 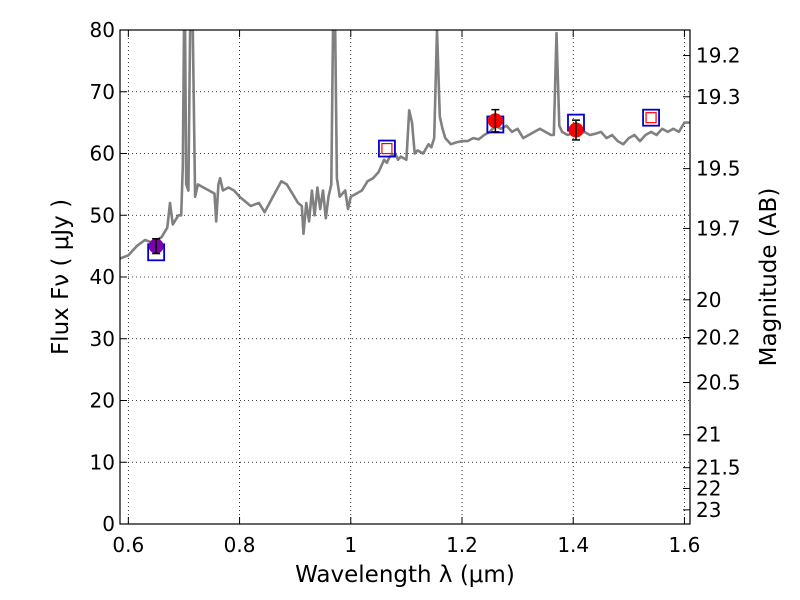 I want to click on x-tick-label: 1.6, so click(x=685, y=545).